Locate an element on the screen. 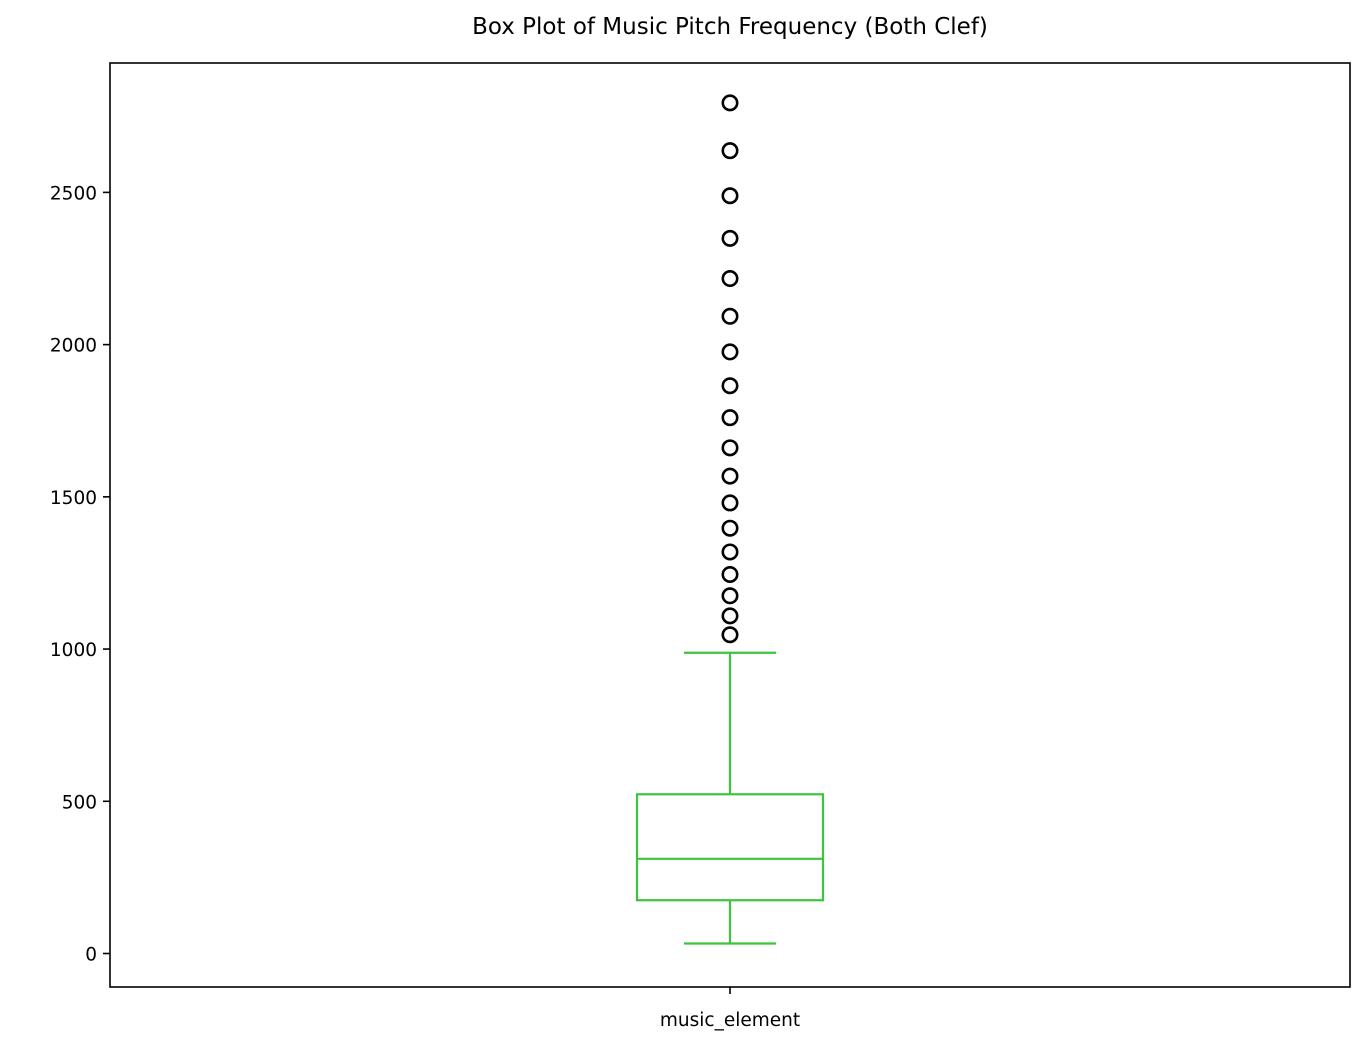 The height and width of the screenshot is (1055, 1370). x-axis: music_element is located at coordinates (730, 1009).